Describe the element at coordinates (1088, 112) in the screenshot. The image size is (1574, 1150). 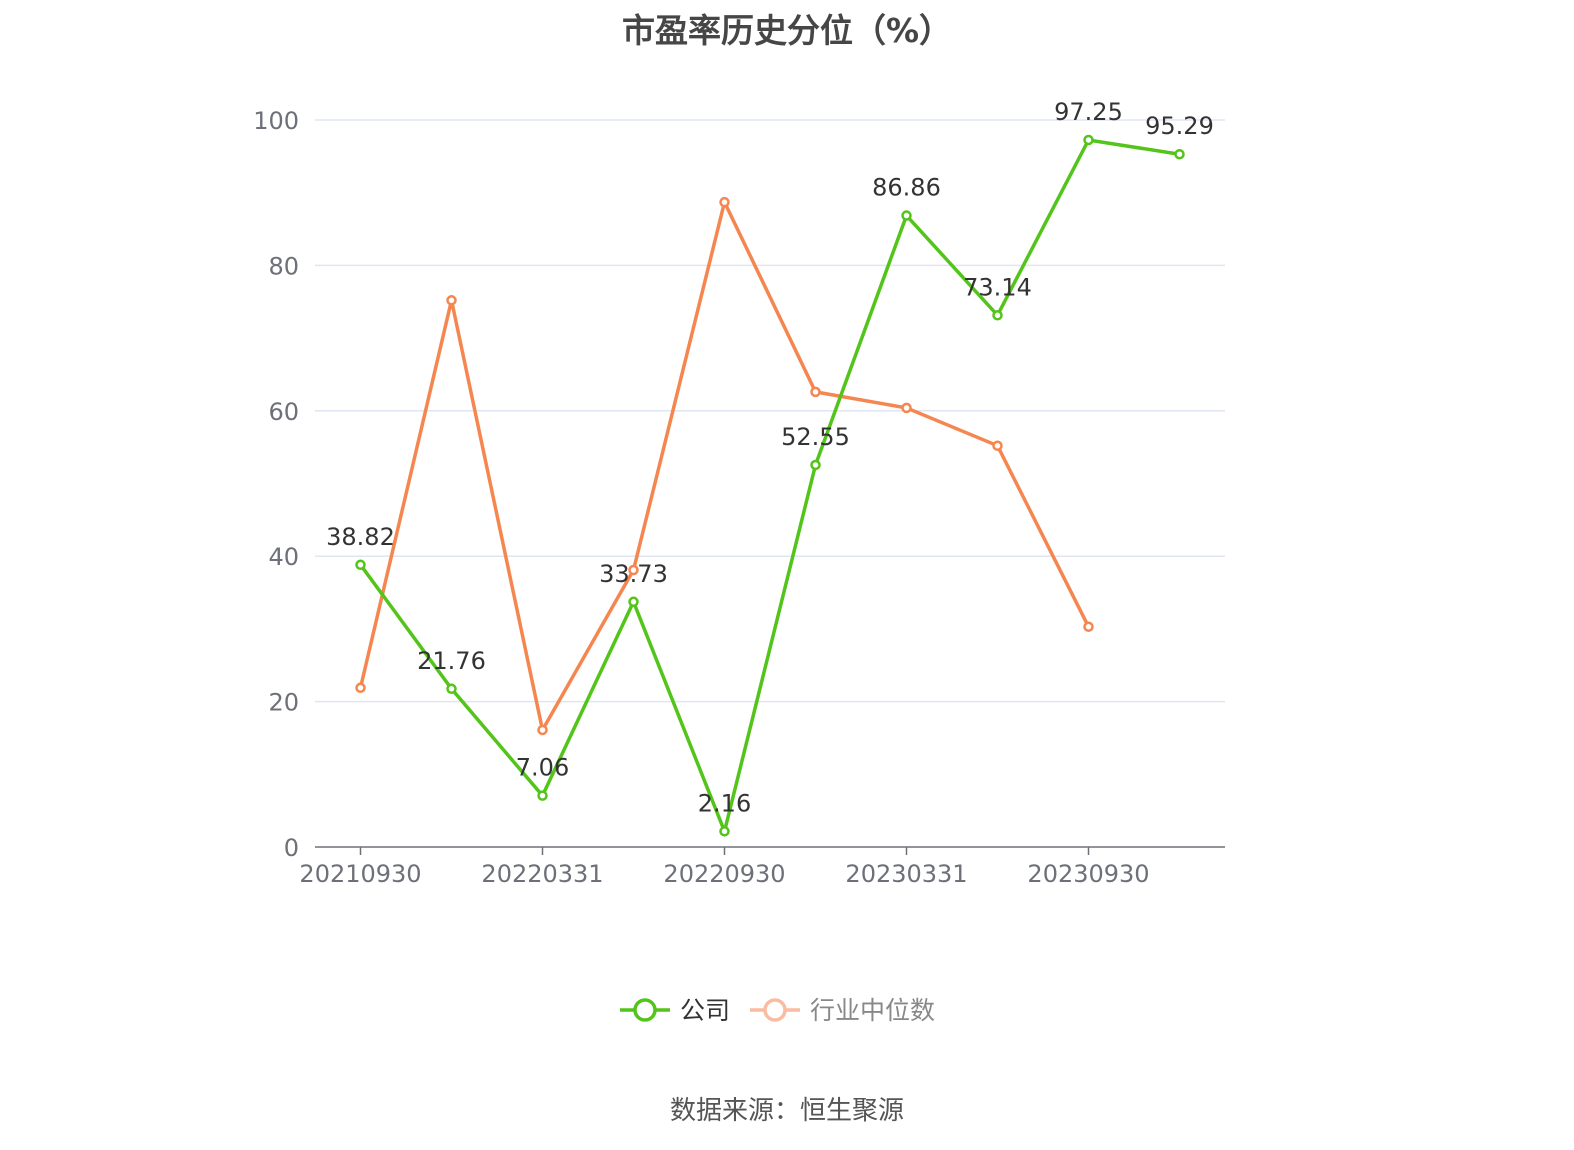
I see `data-label: 97.25` at that location.